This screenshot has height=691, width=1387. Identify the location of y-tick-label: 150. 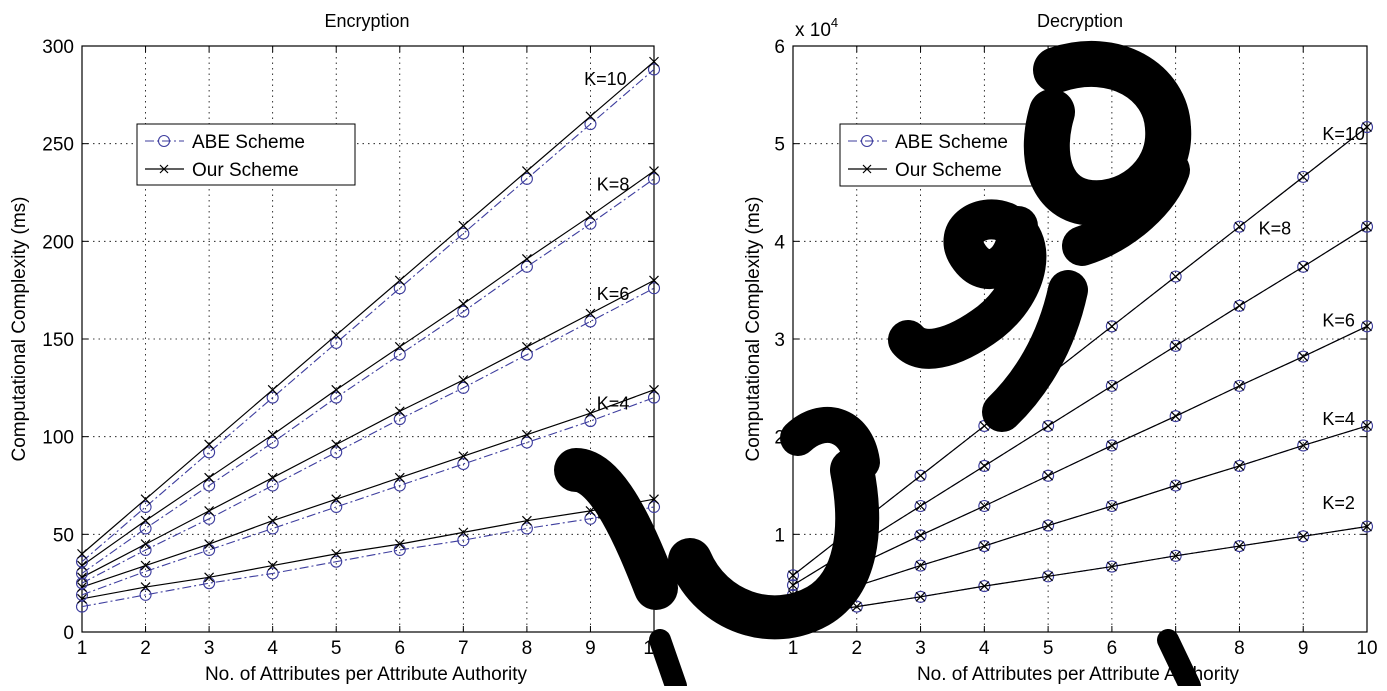
(58, 340).